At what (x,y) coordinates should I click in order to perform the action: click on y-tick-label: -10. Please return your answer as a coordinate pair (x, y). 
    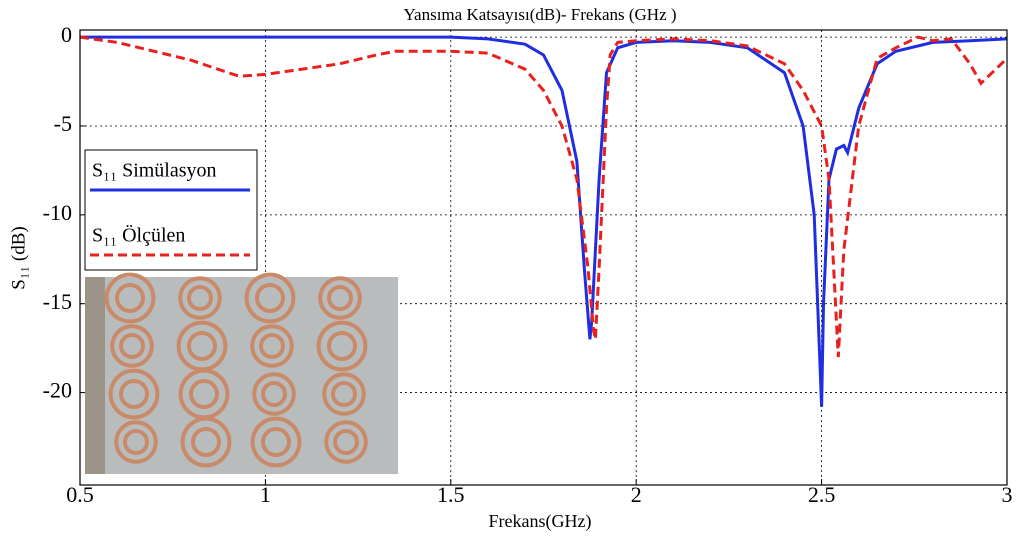
    Looking at the image, I should click on (57, 212).